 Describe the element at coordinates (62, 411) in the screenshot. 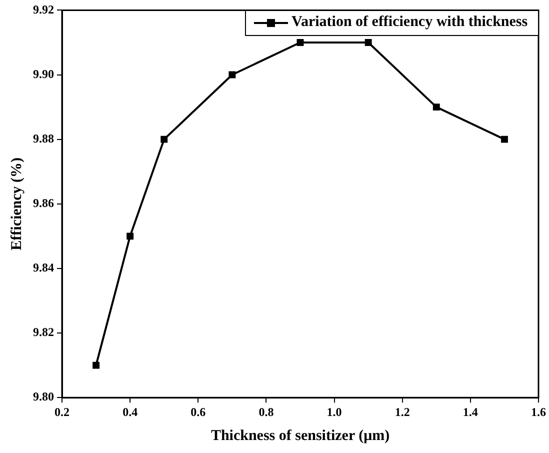

I see `x-tick-label: 0.2` at that location.